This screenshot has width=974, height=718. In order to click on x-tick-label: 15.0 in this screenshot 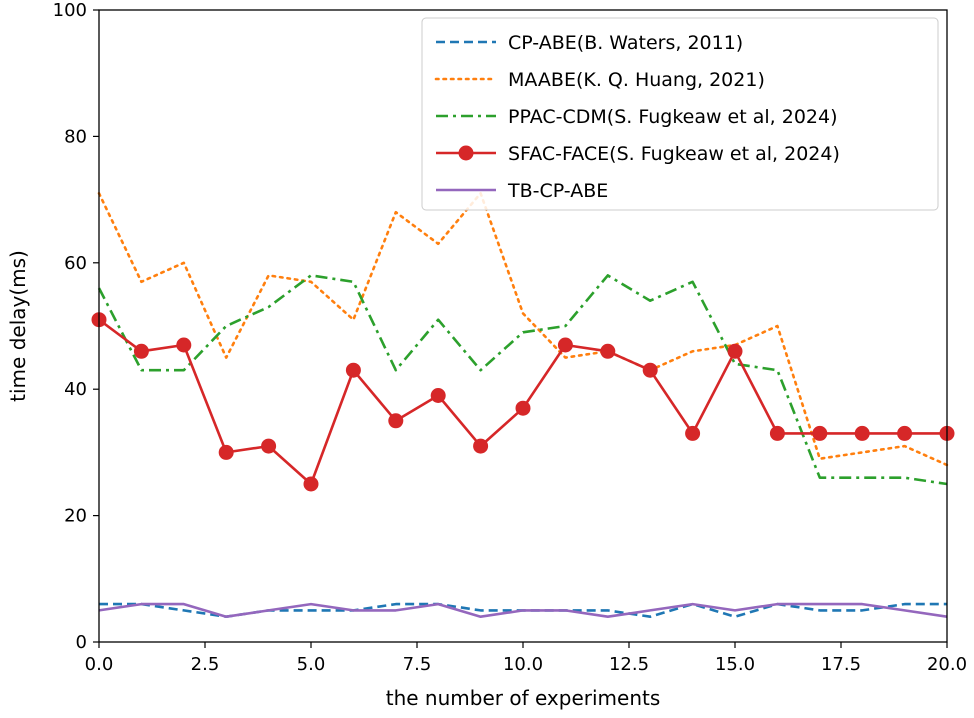, I will do `click(735, 664)`.